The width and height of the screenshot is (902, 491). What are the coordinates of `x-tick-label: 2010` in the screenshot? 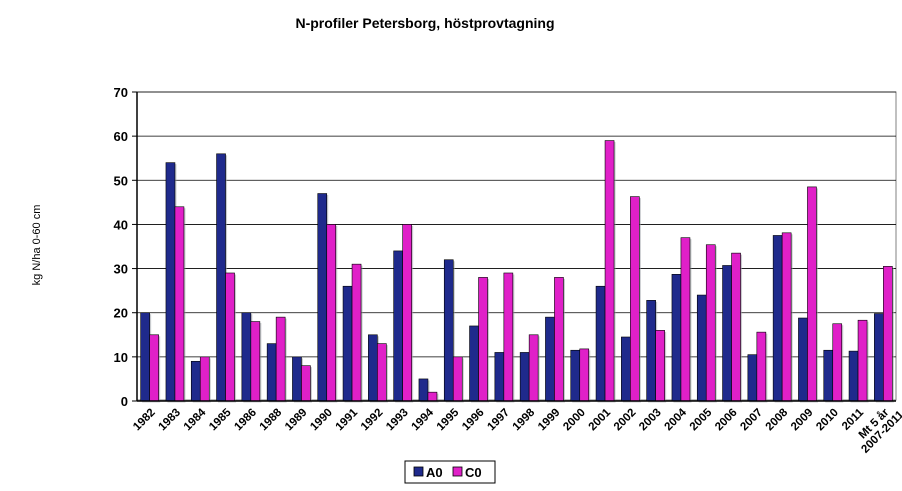 It's located at (827, 420).